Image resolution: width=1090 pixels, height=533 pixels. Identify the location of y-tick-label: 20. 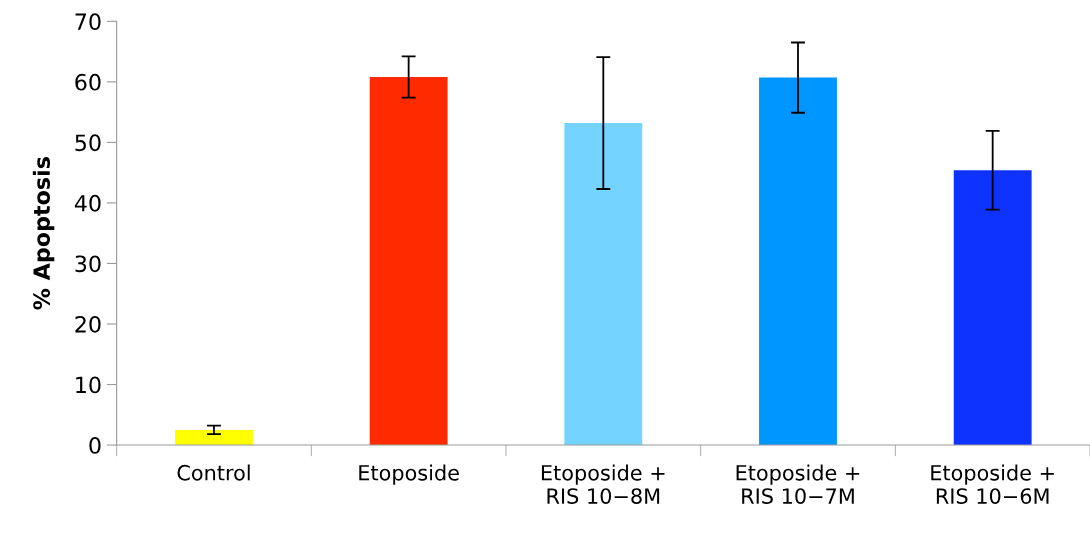
(88, 324).